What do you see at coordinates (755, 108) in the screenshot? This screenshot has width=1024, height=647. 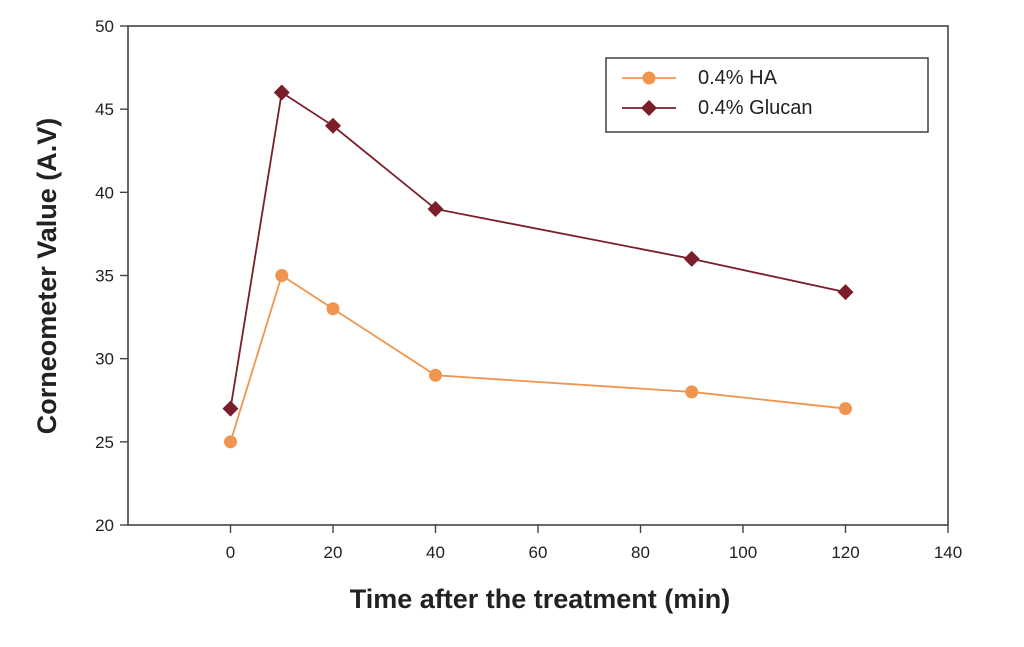 I see `legend-label-glucan: 0.4% Glucan` at bounding box center [755, 108].